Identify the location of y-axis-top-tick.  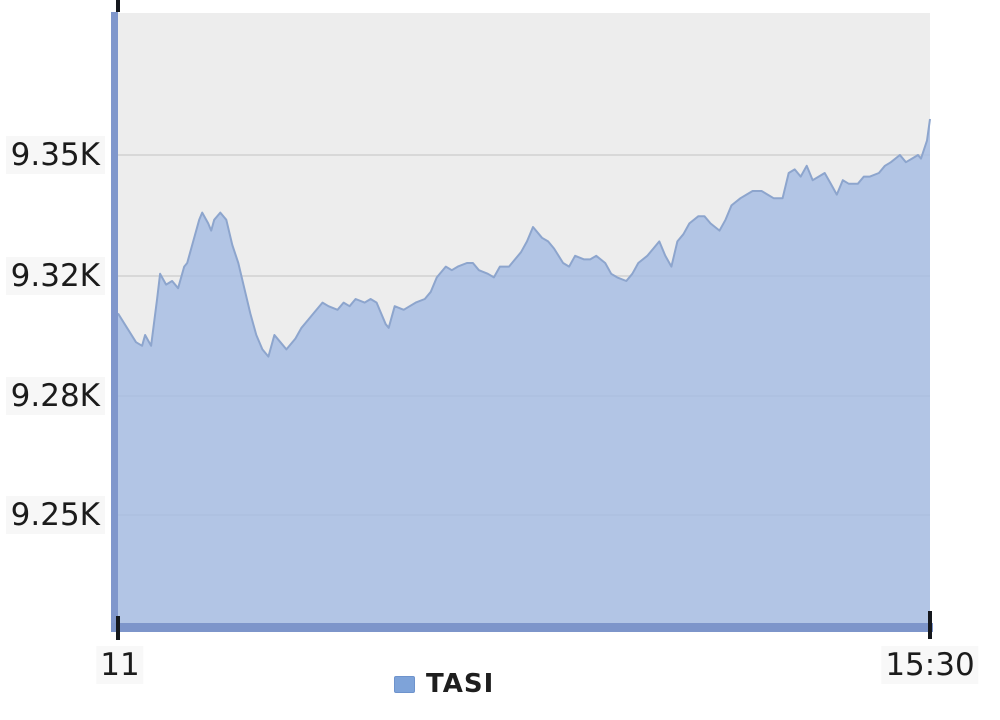
(118, 6).